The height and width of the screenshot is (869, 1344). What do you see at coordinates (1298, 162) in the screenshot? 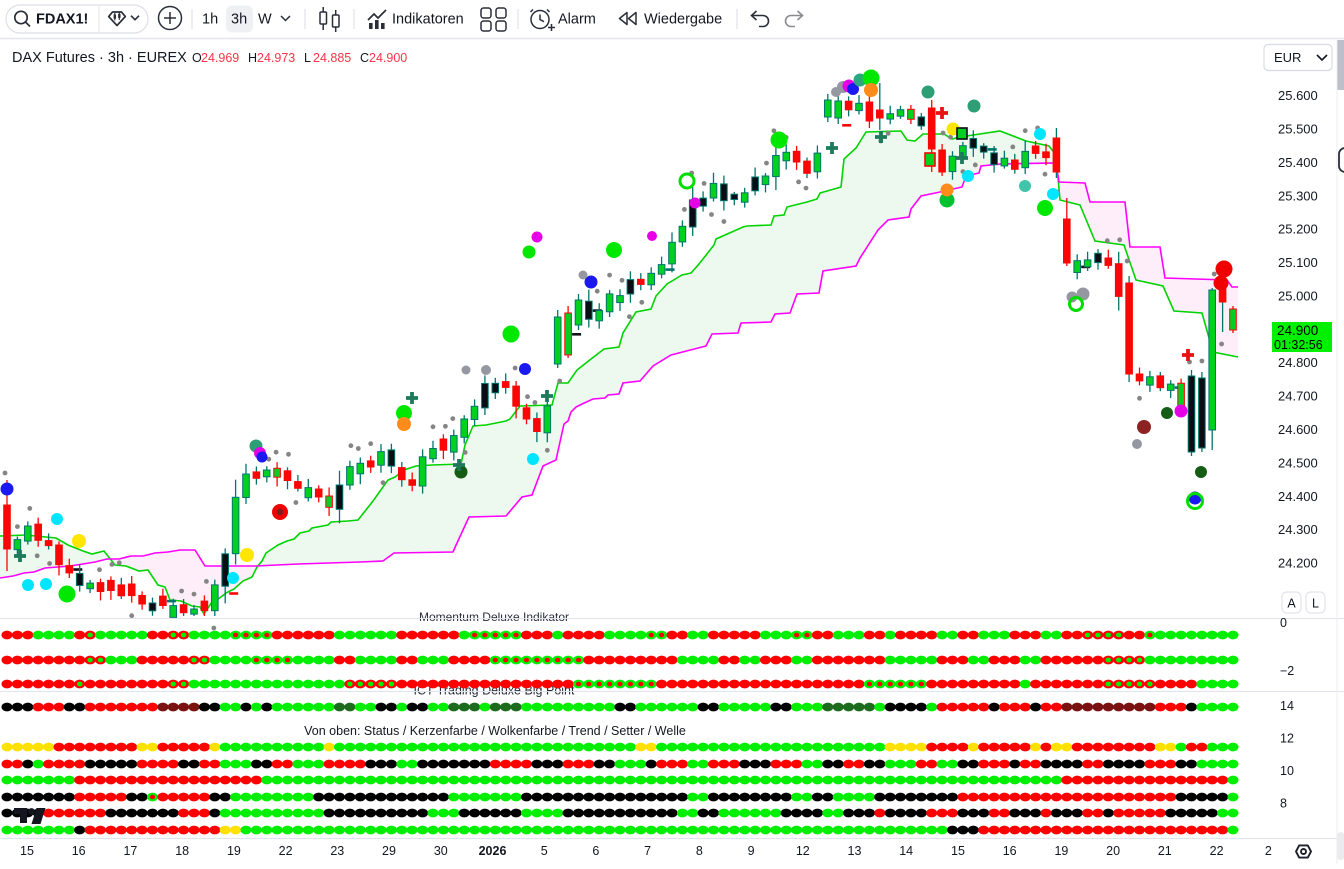
I see `svg-text: 25.400` at bounding box center [1298, 162].